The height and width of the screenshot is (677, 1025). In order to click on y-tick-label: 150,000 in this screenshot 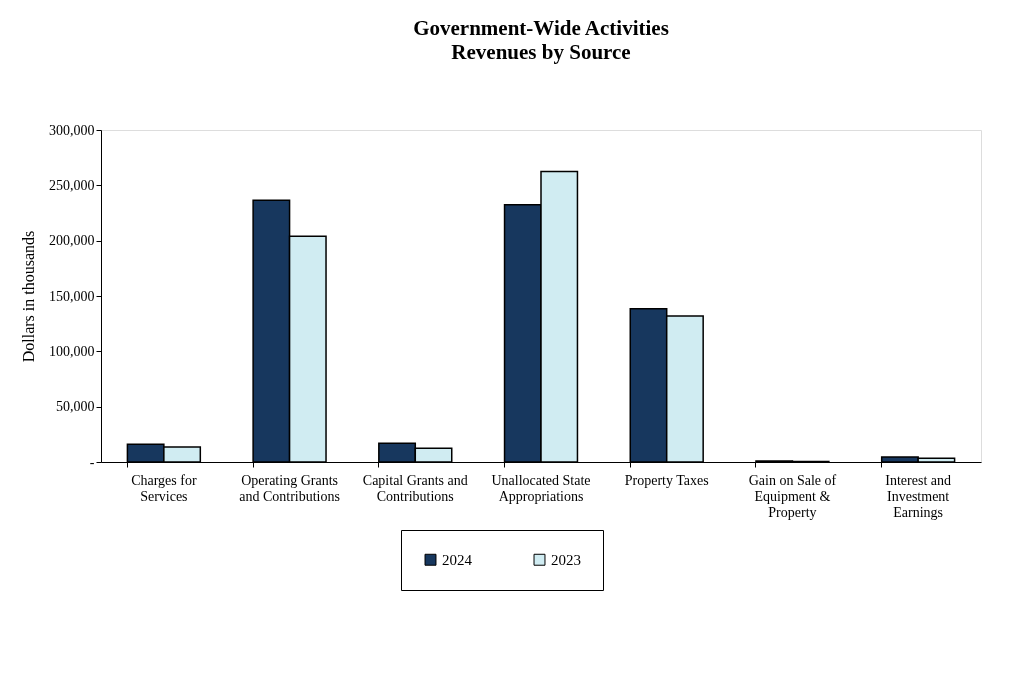, I will do `click(72, 296)`.